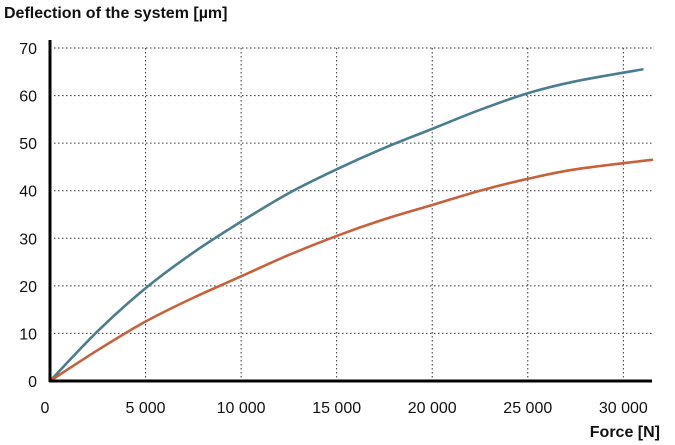  Describe the element at coordinates (28, 144) in the screenshot. I see `y-tick-label: 50` at that location.